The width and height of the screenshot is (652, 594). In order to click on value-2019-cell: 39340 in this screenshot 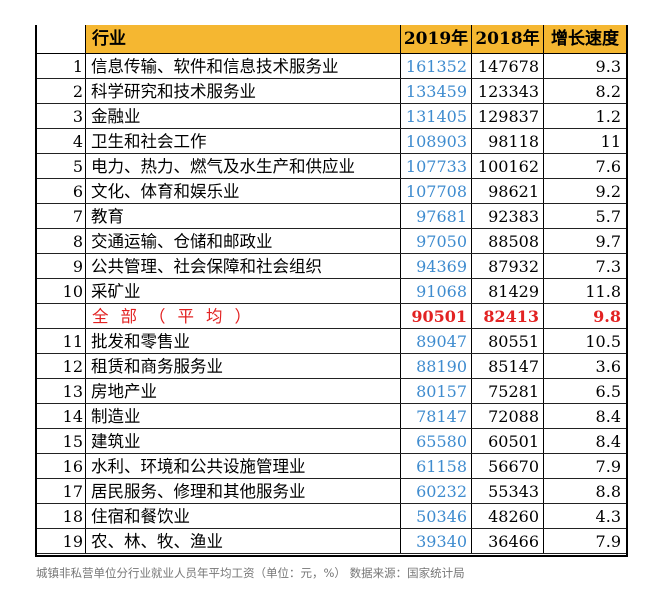, I will do `click(435, 541)`.